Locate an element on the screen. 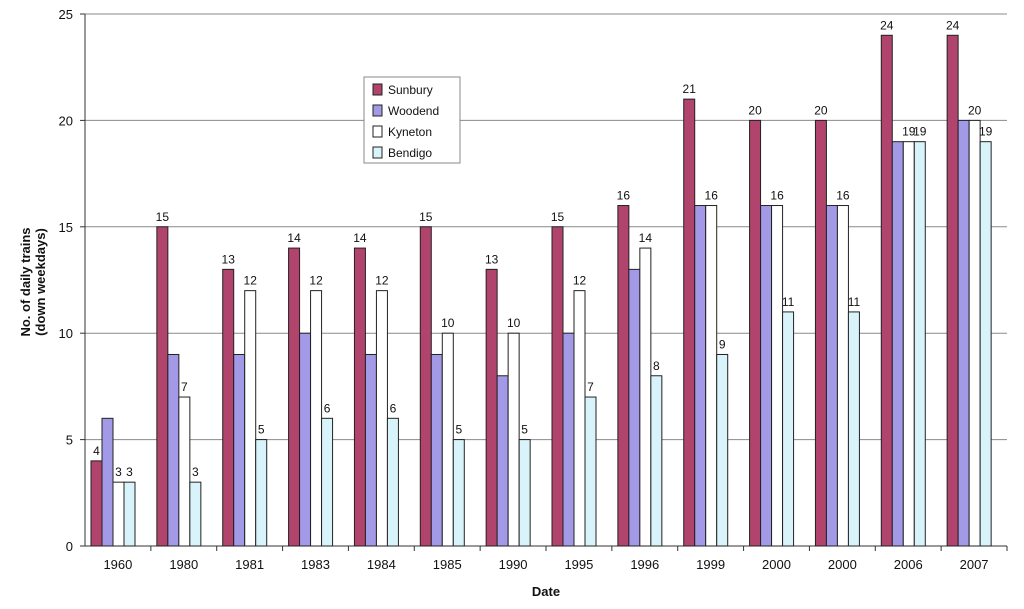  y-tick-label: 20 is located at coordinates (66, 120).